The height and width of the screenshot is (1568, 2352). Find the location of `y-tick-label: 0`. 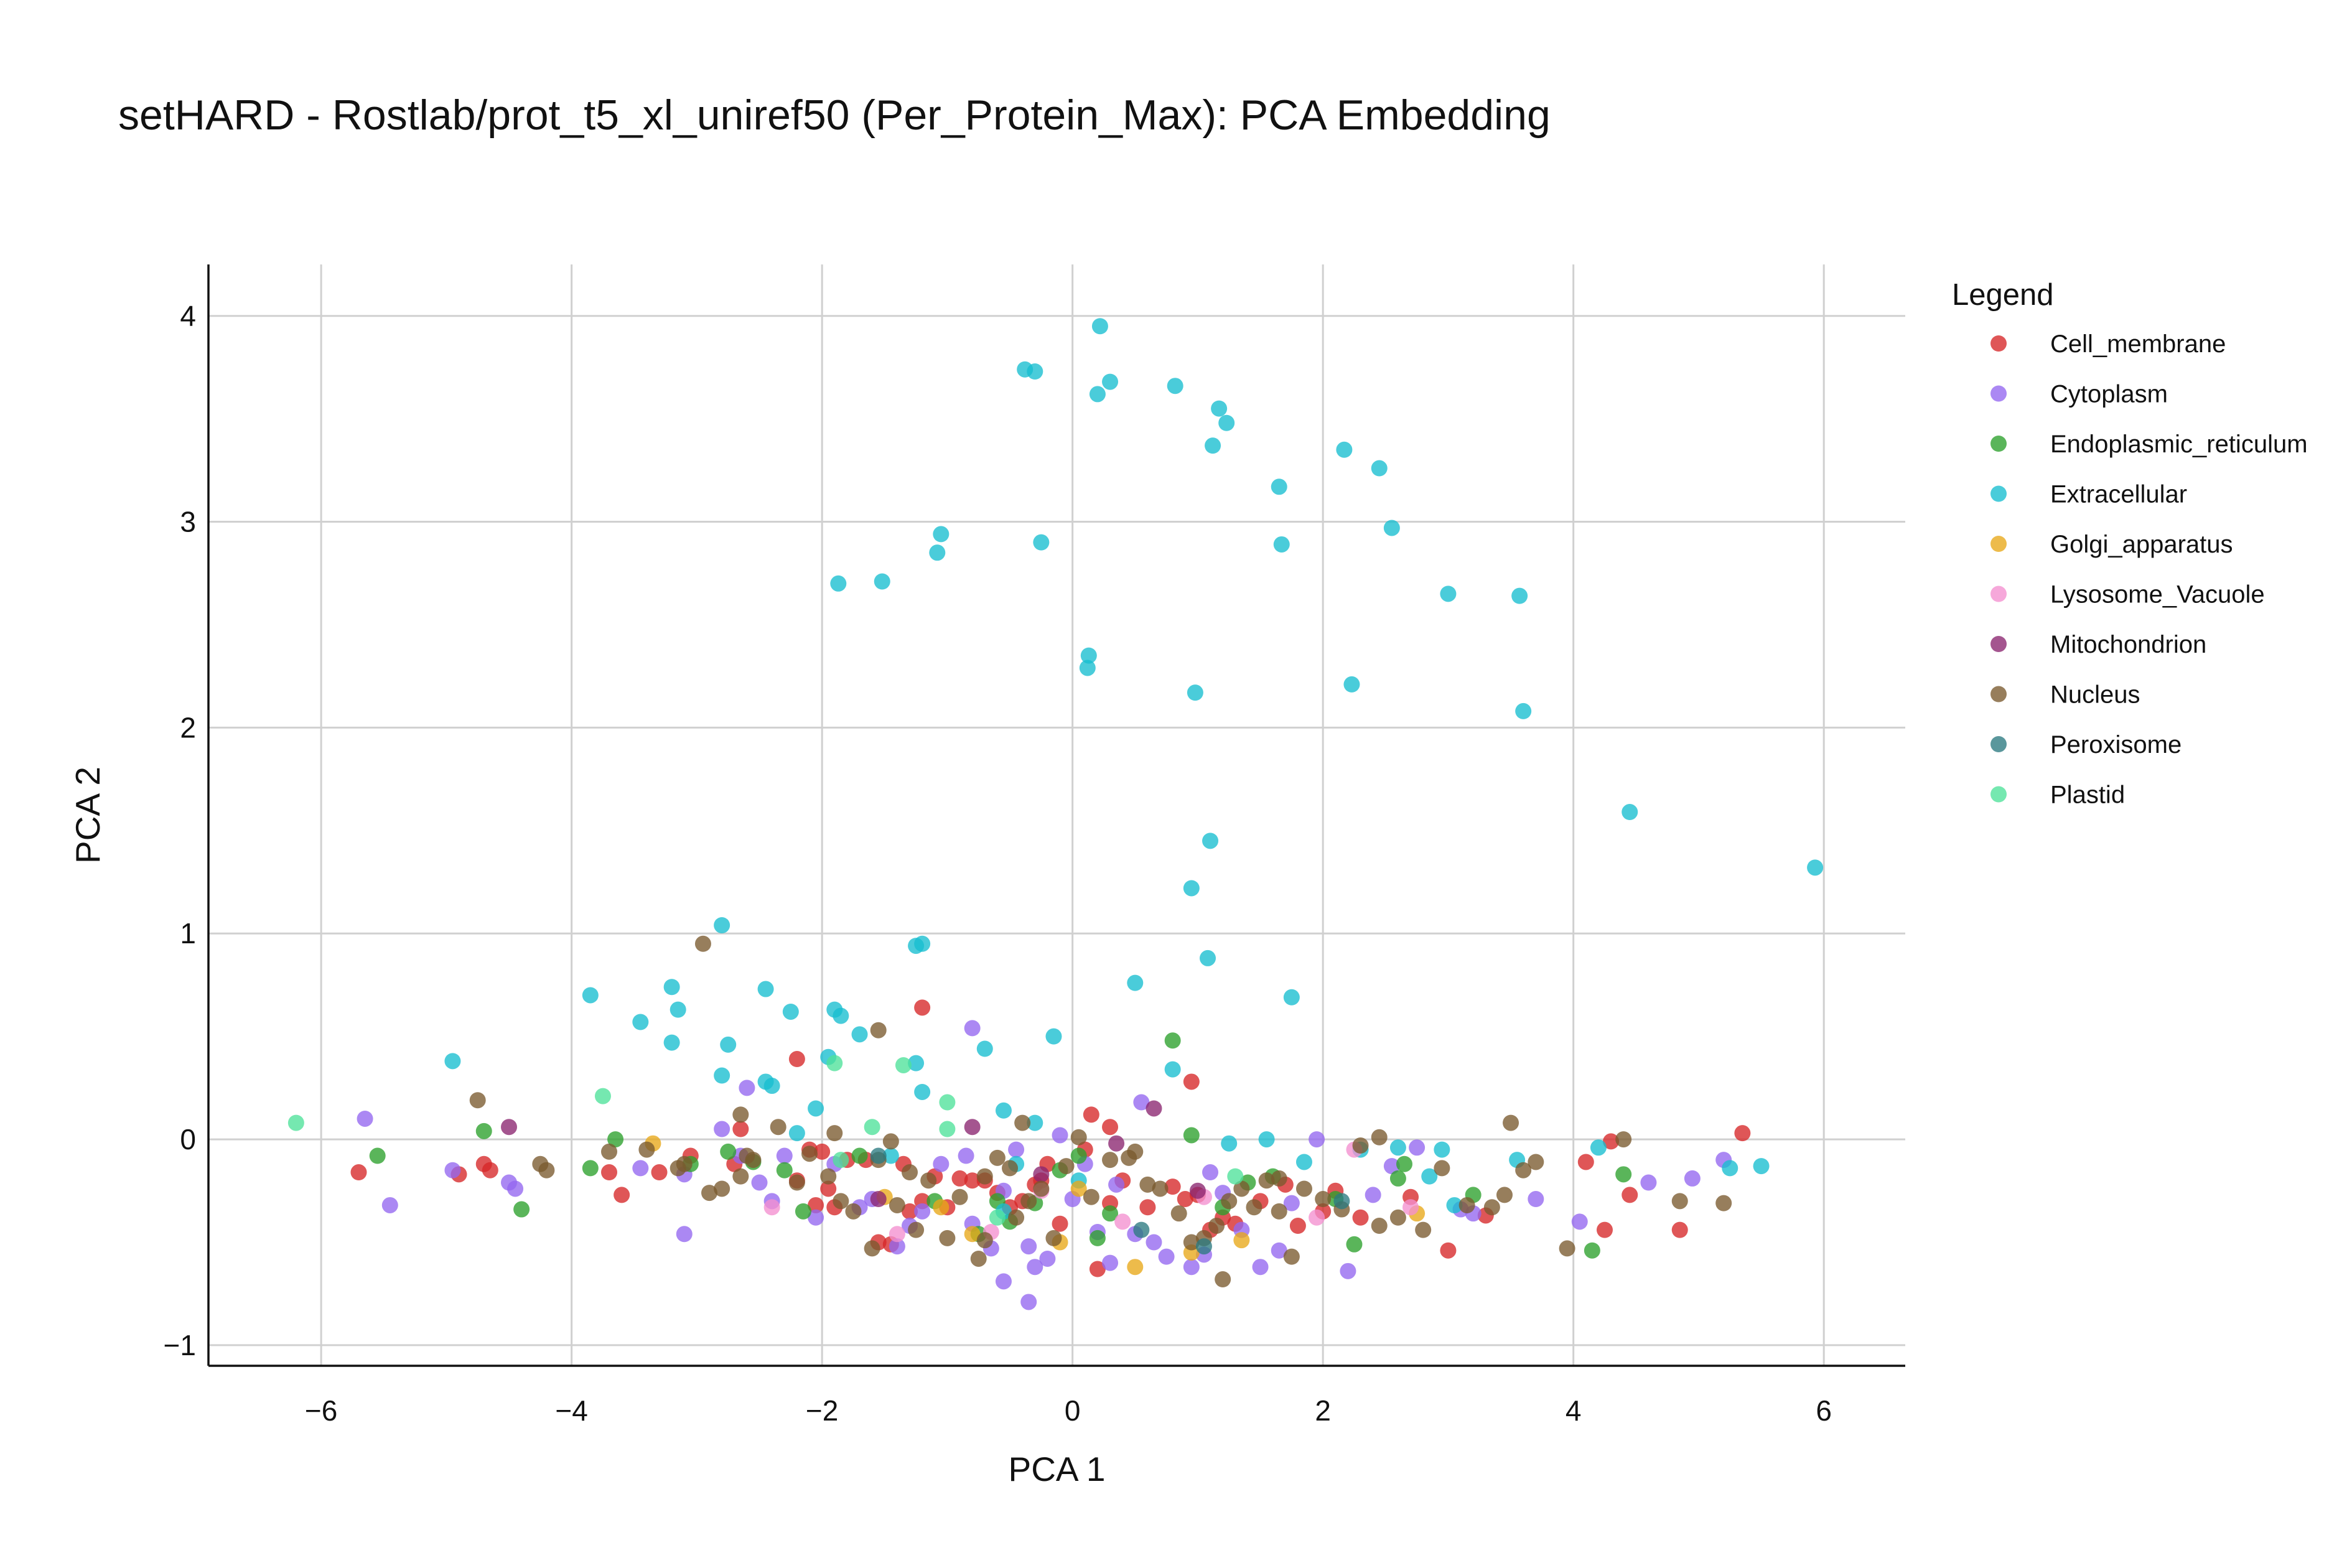

y-tick-label: 0 is located at coordinates (188, 1139).